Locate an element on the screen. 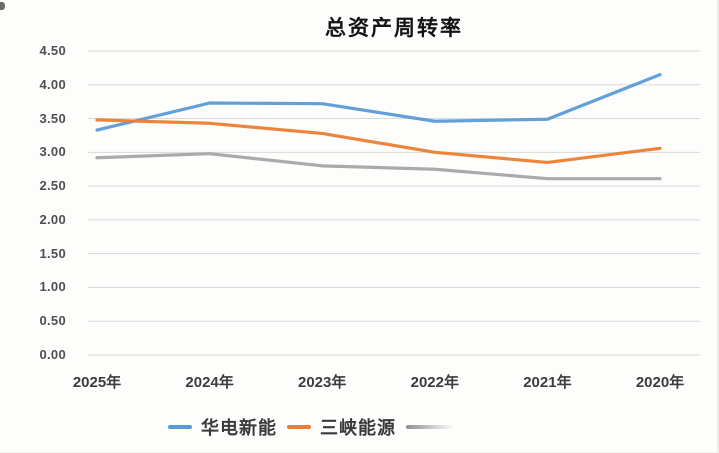 The image size is (719, 453). x-tick-label: 2024年 is located at coordinates (209, 382).